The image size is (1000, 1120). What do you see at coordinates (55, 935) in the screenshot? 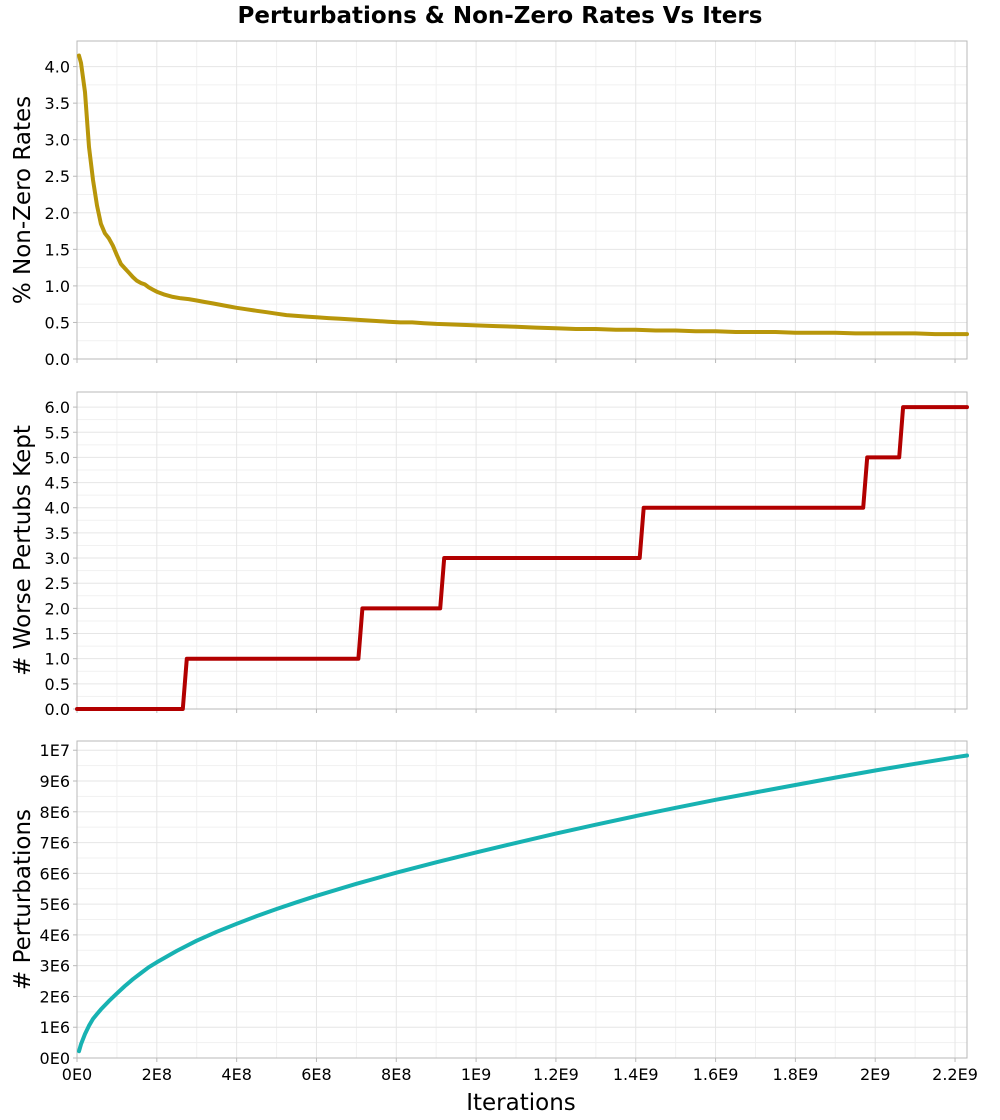
I see `y-tick-label: 4E6` at bounding box center [55, 935].